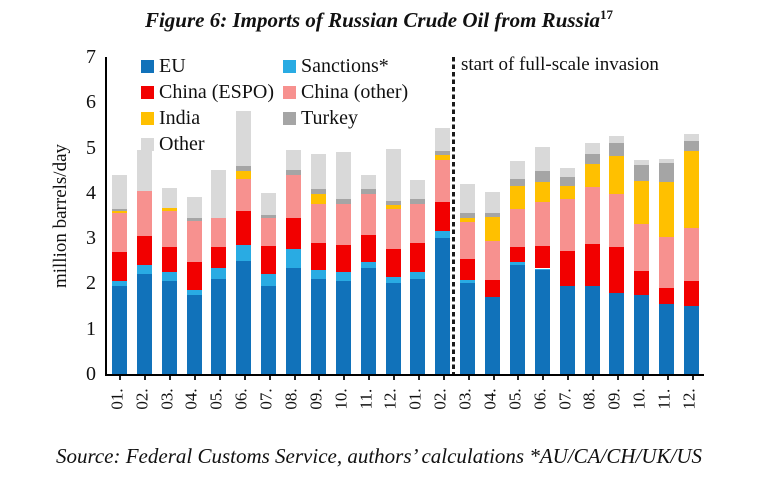  What do you see at coordinates (343, 258) in the screenshot?
I see `bar-segment-china--espo--10.` at bounding box center [343, 258].